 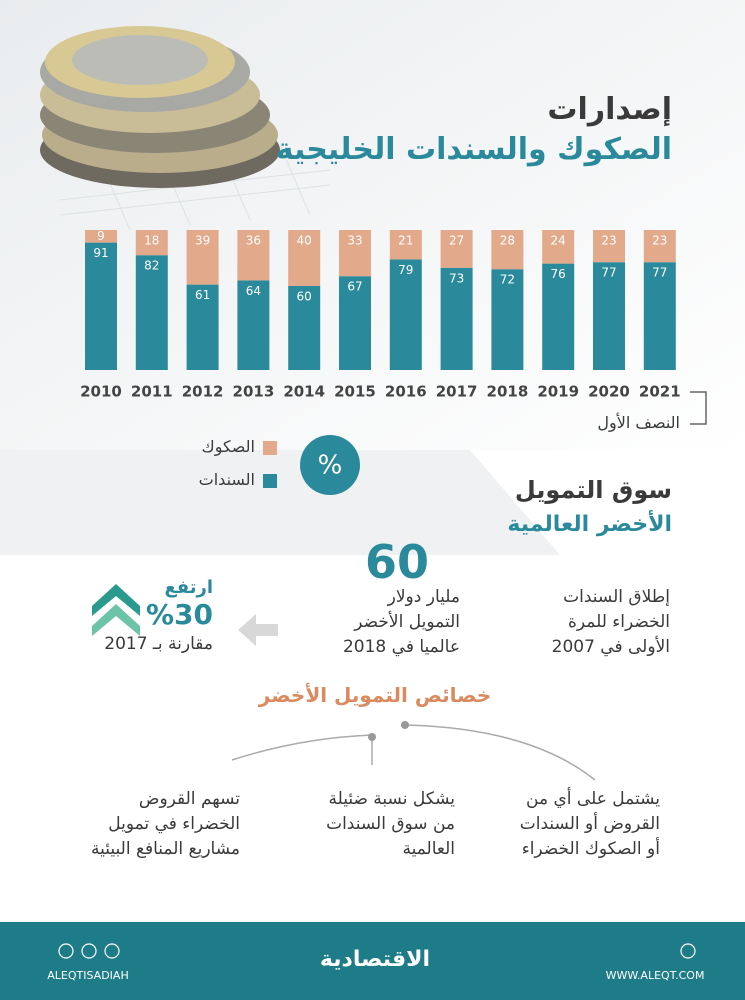 What do you see at coordinates (202, 295) in the screenshot?
I see `value-label: 61` at bounding box center [202, 295].